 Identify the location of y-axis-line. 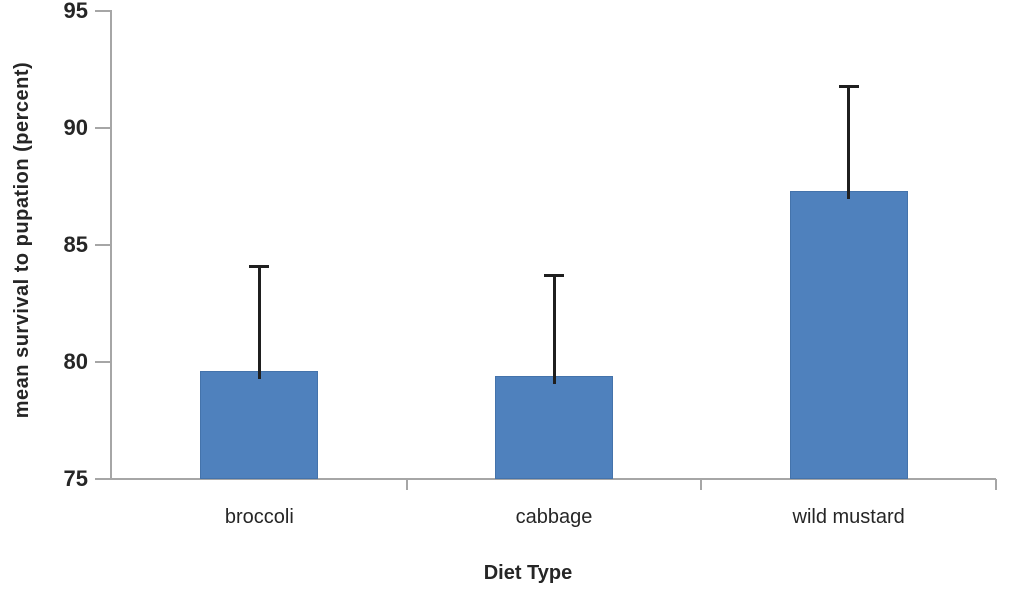
(111, 245).